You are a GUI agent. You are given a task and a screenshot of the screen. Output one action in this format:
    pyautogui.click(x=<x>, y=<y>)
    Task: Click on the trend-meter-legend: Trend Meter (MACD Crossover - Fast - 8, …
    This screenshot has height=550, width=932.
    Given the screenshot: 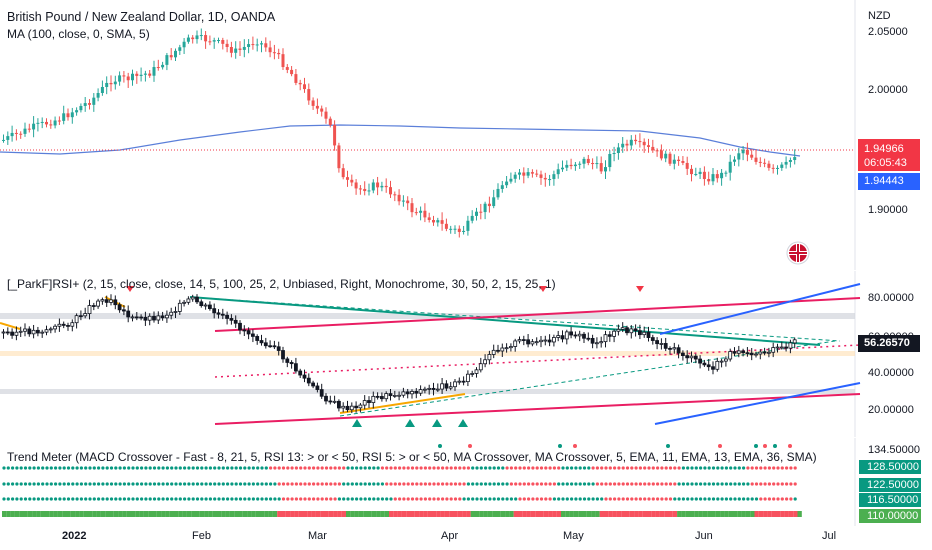 What is the action you would take?
    pyautogui.click(x=412, y=457)
    